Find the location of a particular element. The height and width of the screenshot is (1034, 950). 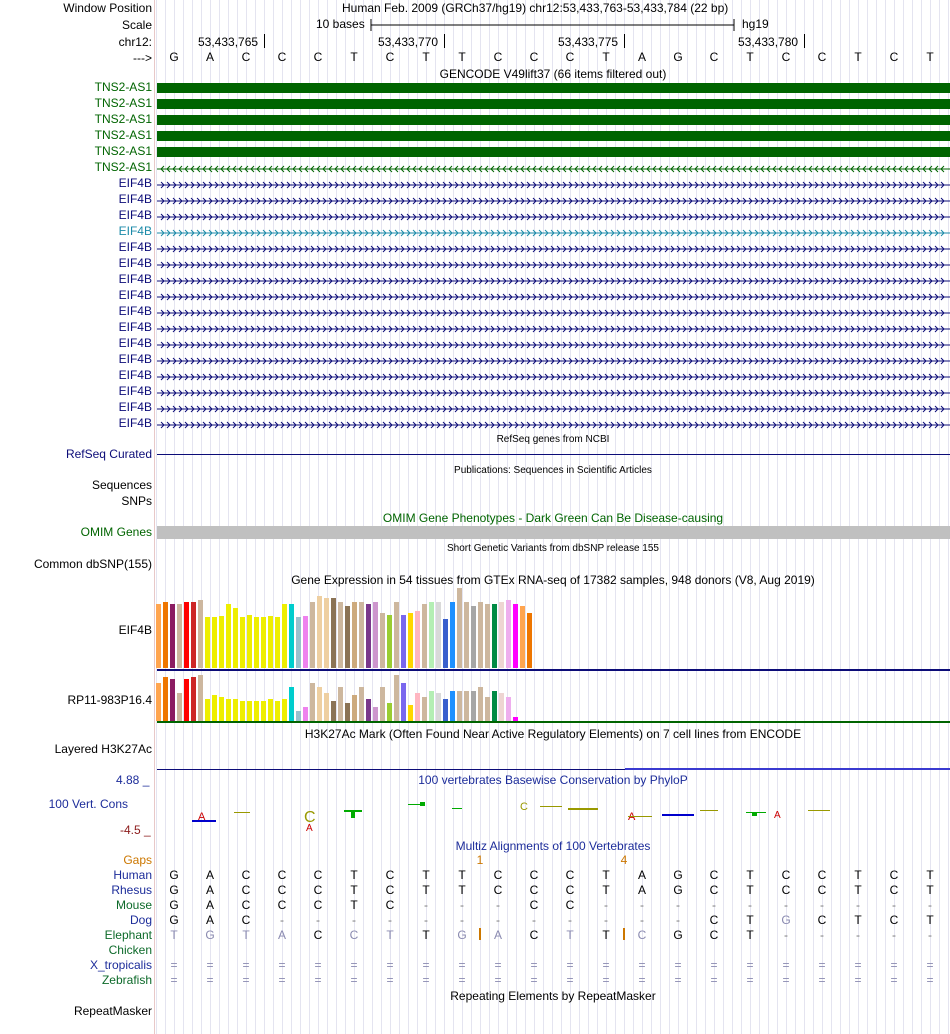

omim-feature-bar is located at coordinates (553, 532).